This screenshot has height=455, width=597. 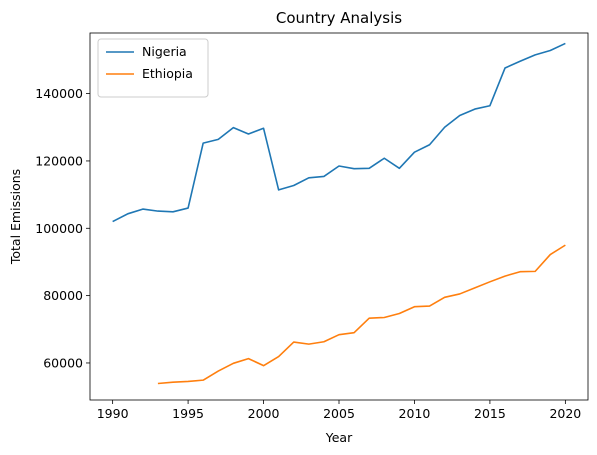 What do you see at coordinates (339, 437) in the screenshot?
I see `x-axis-label: Year` at bounding box center [339, 437].